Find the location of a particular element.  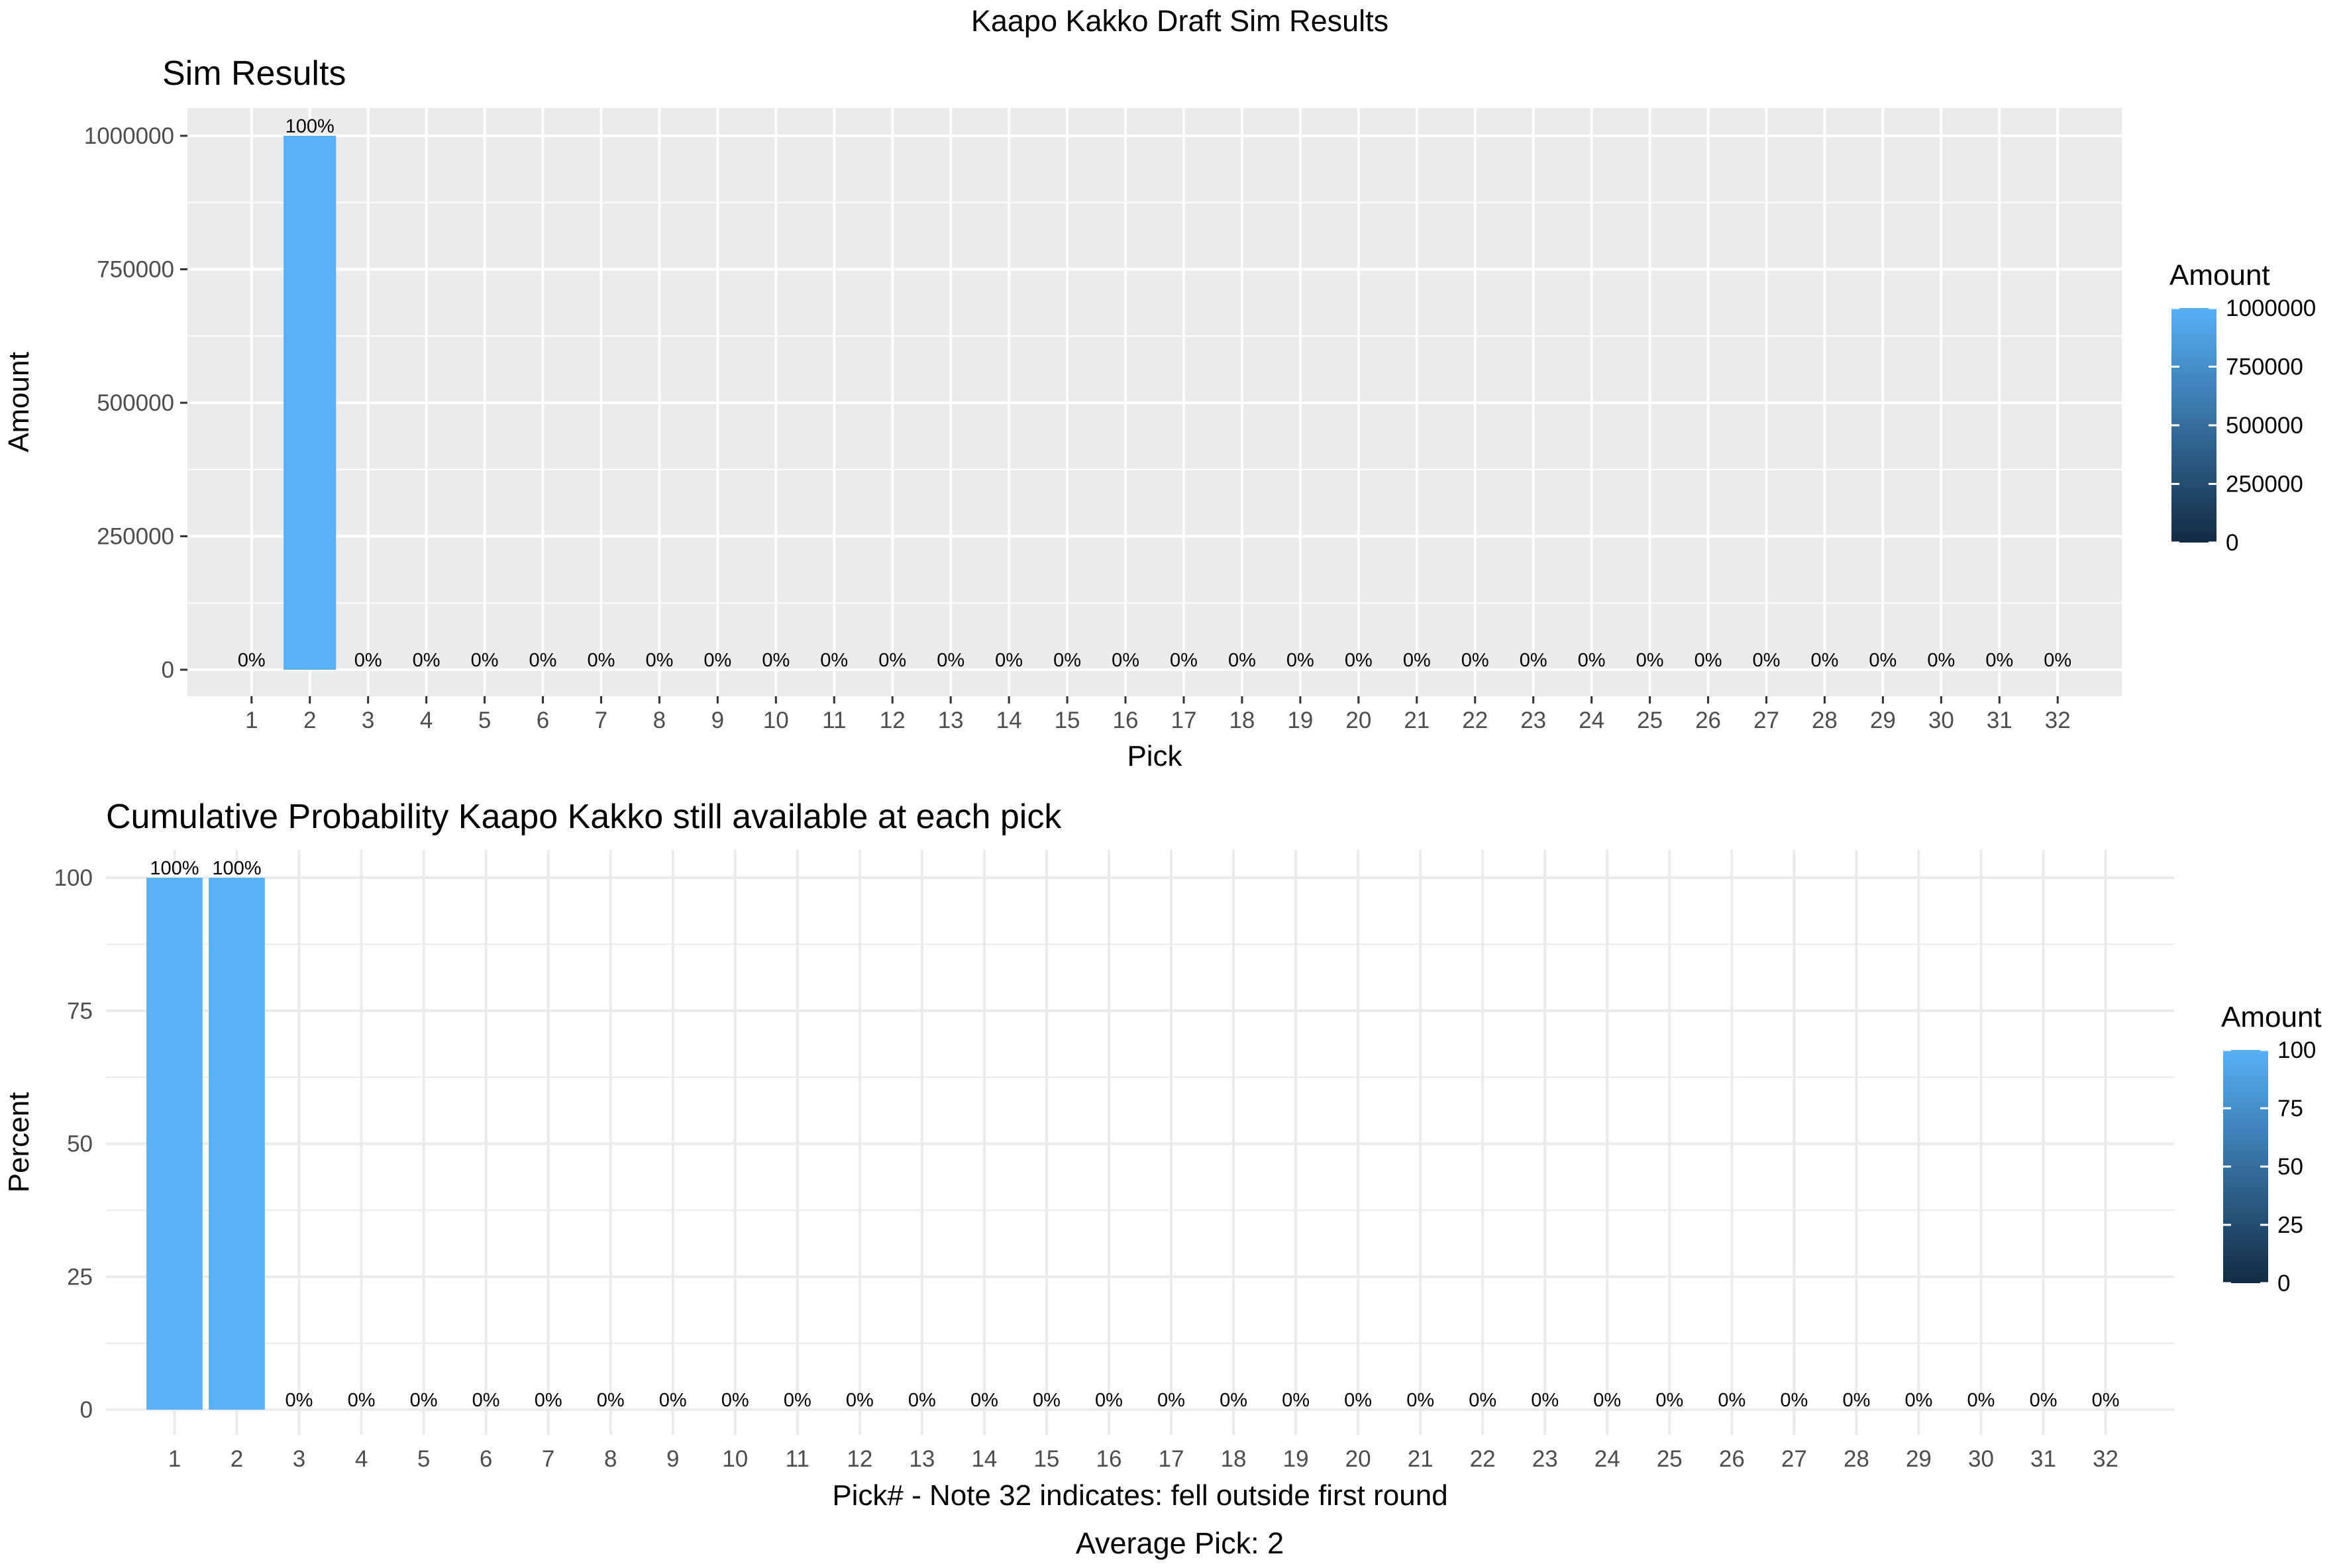

y-tick-label: 75 is located at coordinates (80, 1011).